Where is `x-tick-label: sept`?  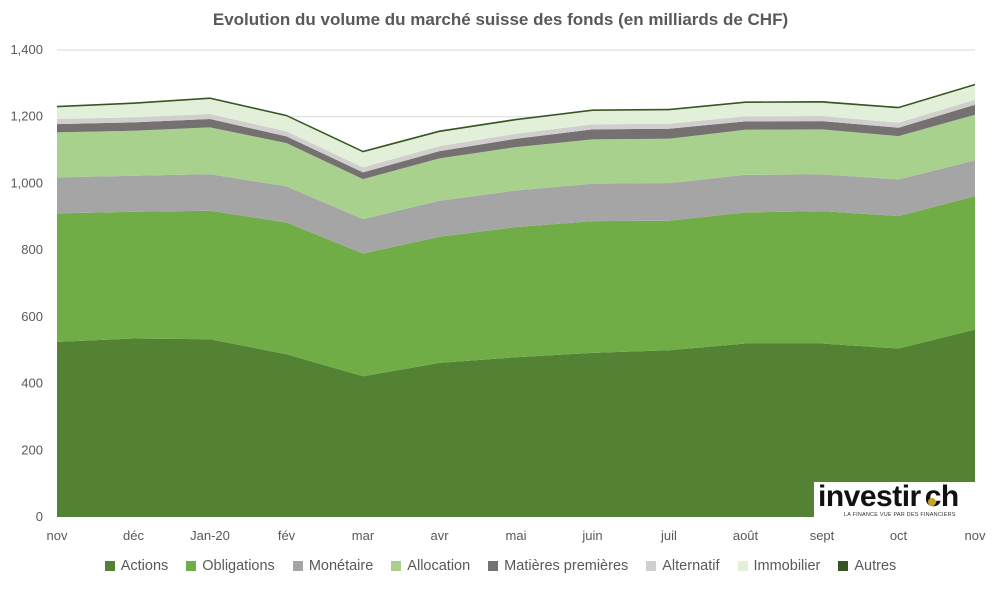 x-tick-label: sept is located at coordinates (822, 535).